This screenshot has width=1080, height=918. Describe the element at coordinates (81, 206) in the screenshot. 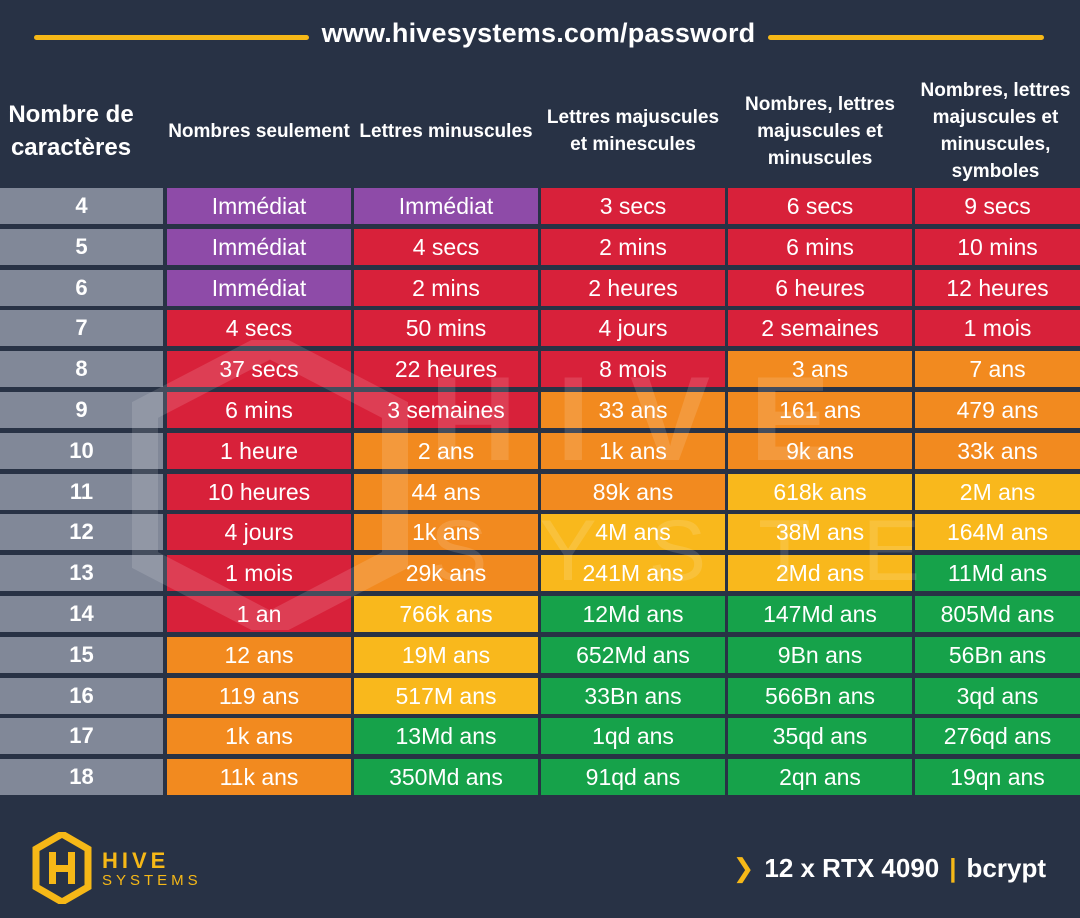

I see `row-header-4: 4` at that location.